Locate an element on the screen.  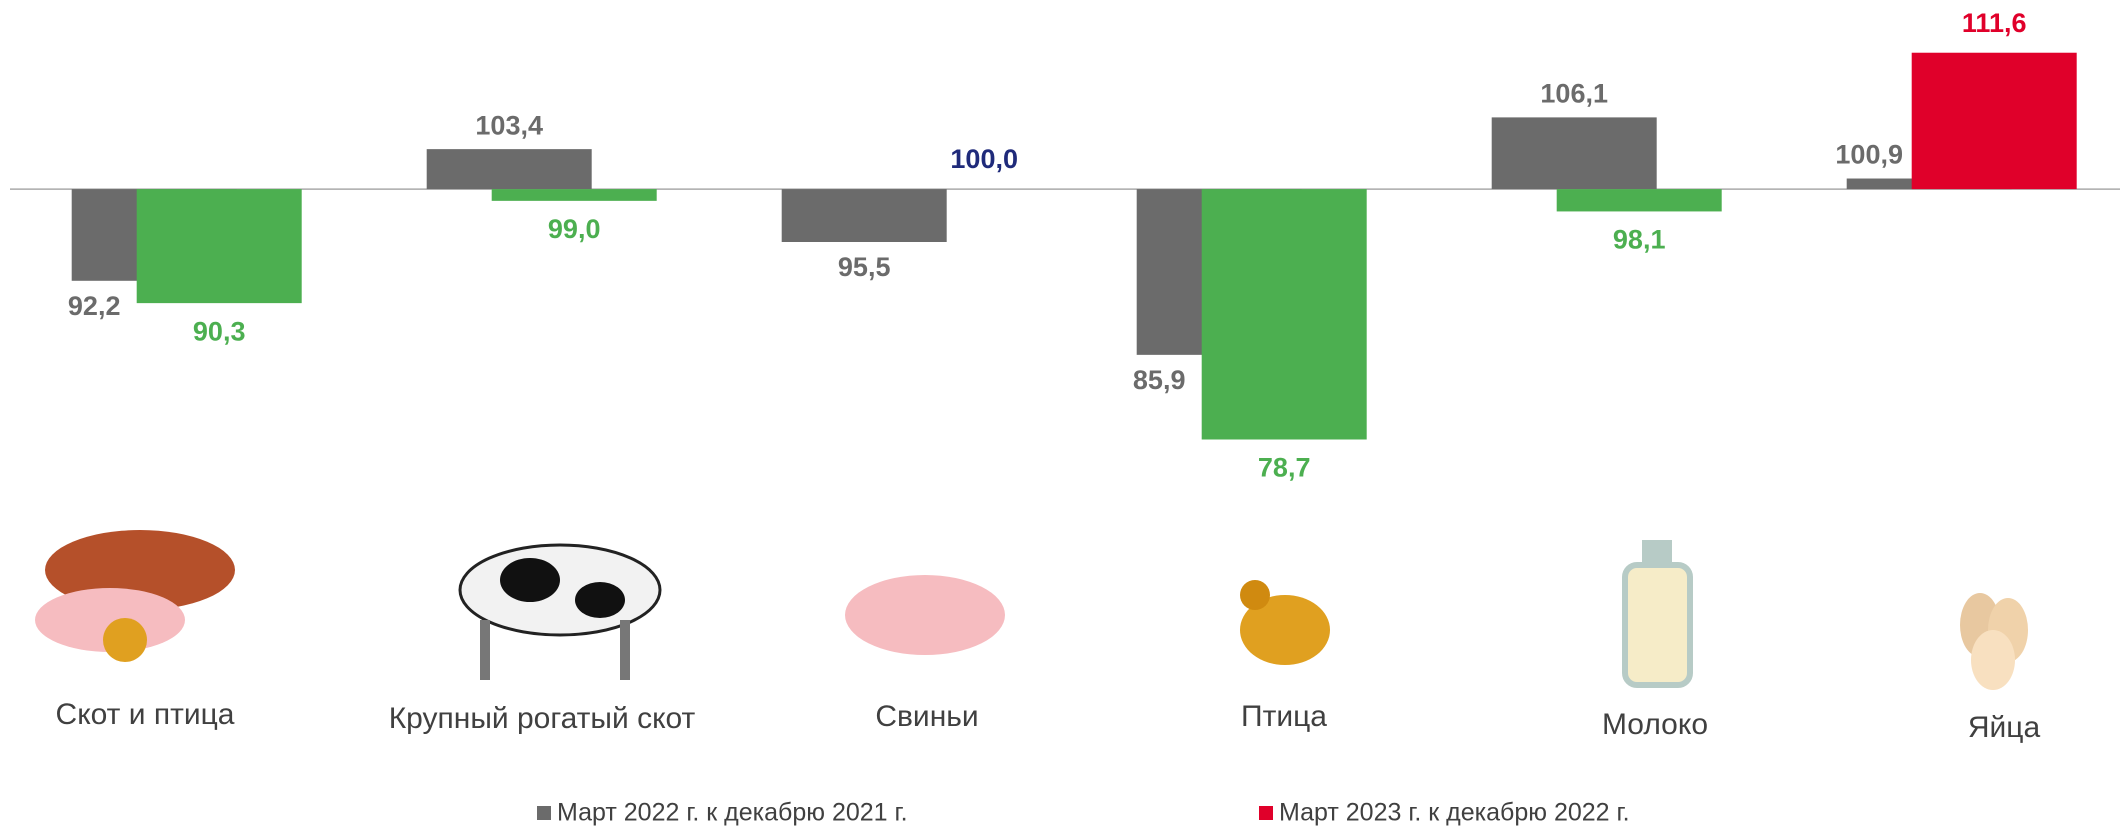
category-label: Свиньи is located at coordinates (926, 716).